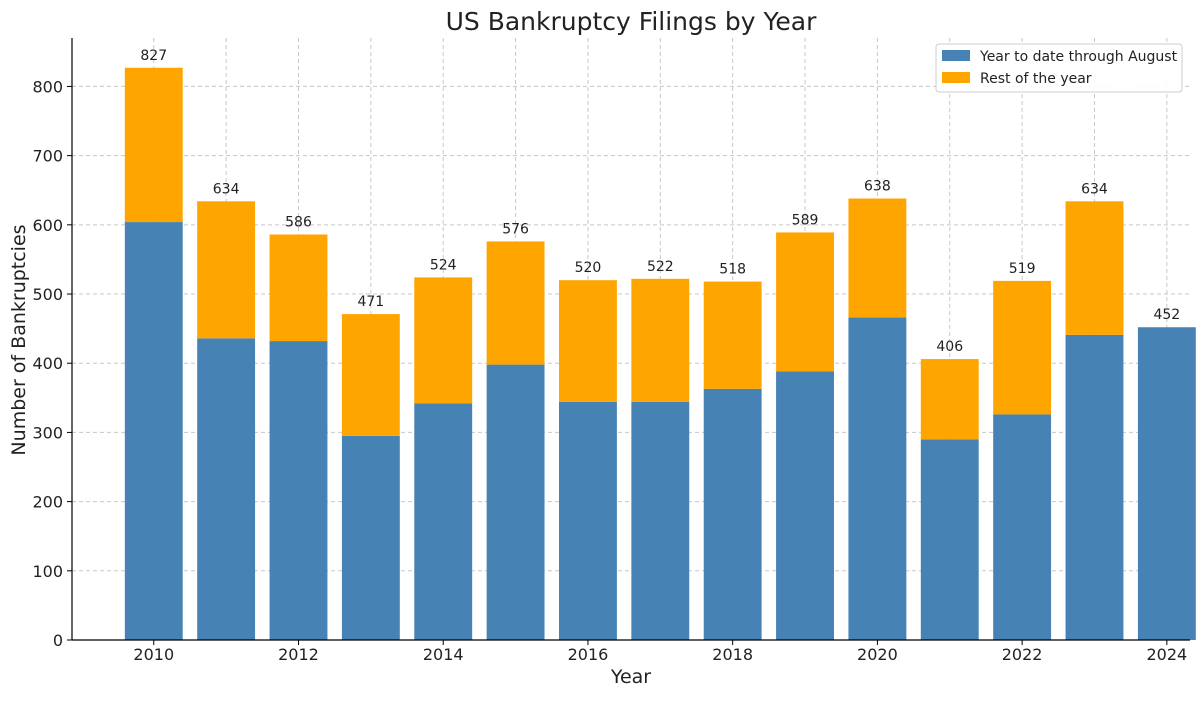 This screenshot has width=1200, height=701. What do you see at coordinates (226, 489) in the screenshot?
I see `bar-ytd-2011` at bounding box center [226, 489].